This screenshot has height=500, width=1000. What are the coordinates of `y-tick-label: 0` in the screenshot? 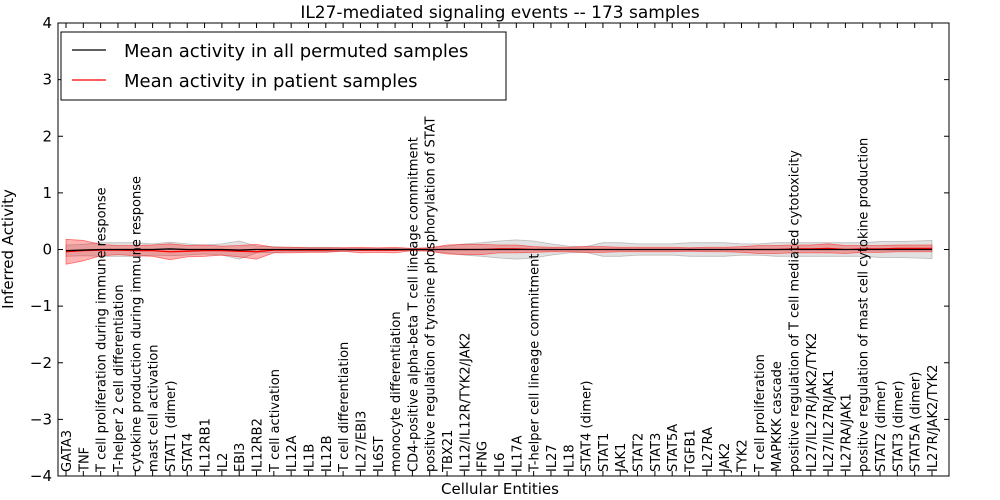 It's located at (47, 250).